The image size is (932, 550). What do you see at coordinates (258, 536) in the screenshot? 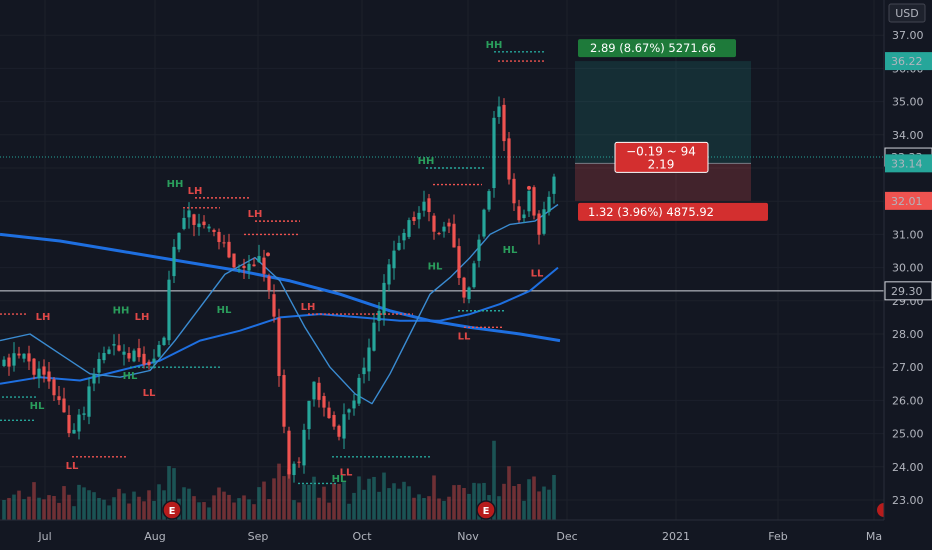
I see `time-tick-label: Sep` at bounding box center [258, 536].